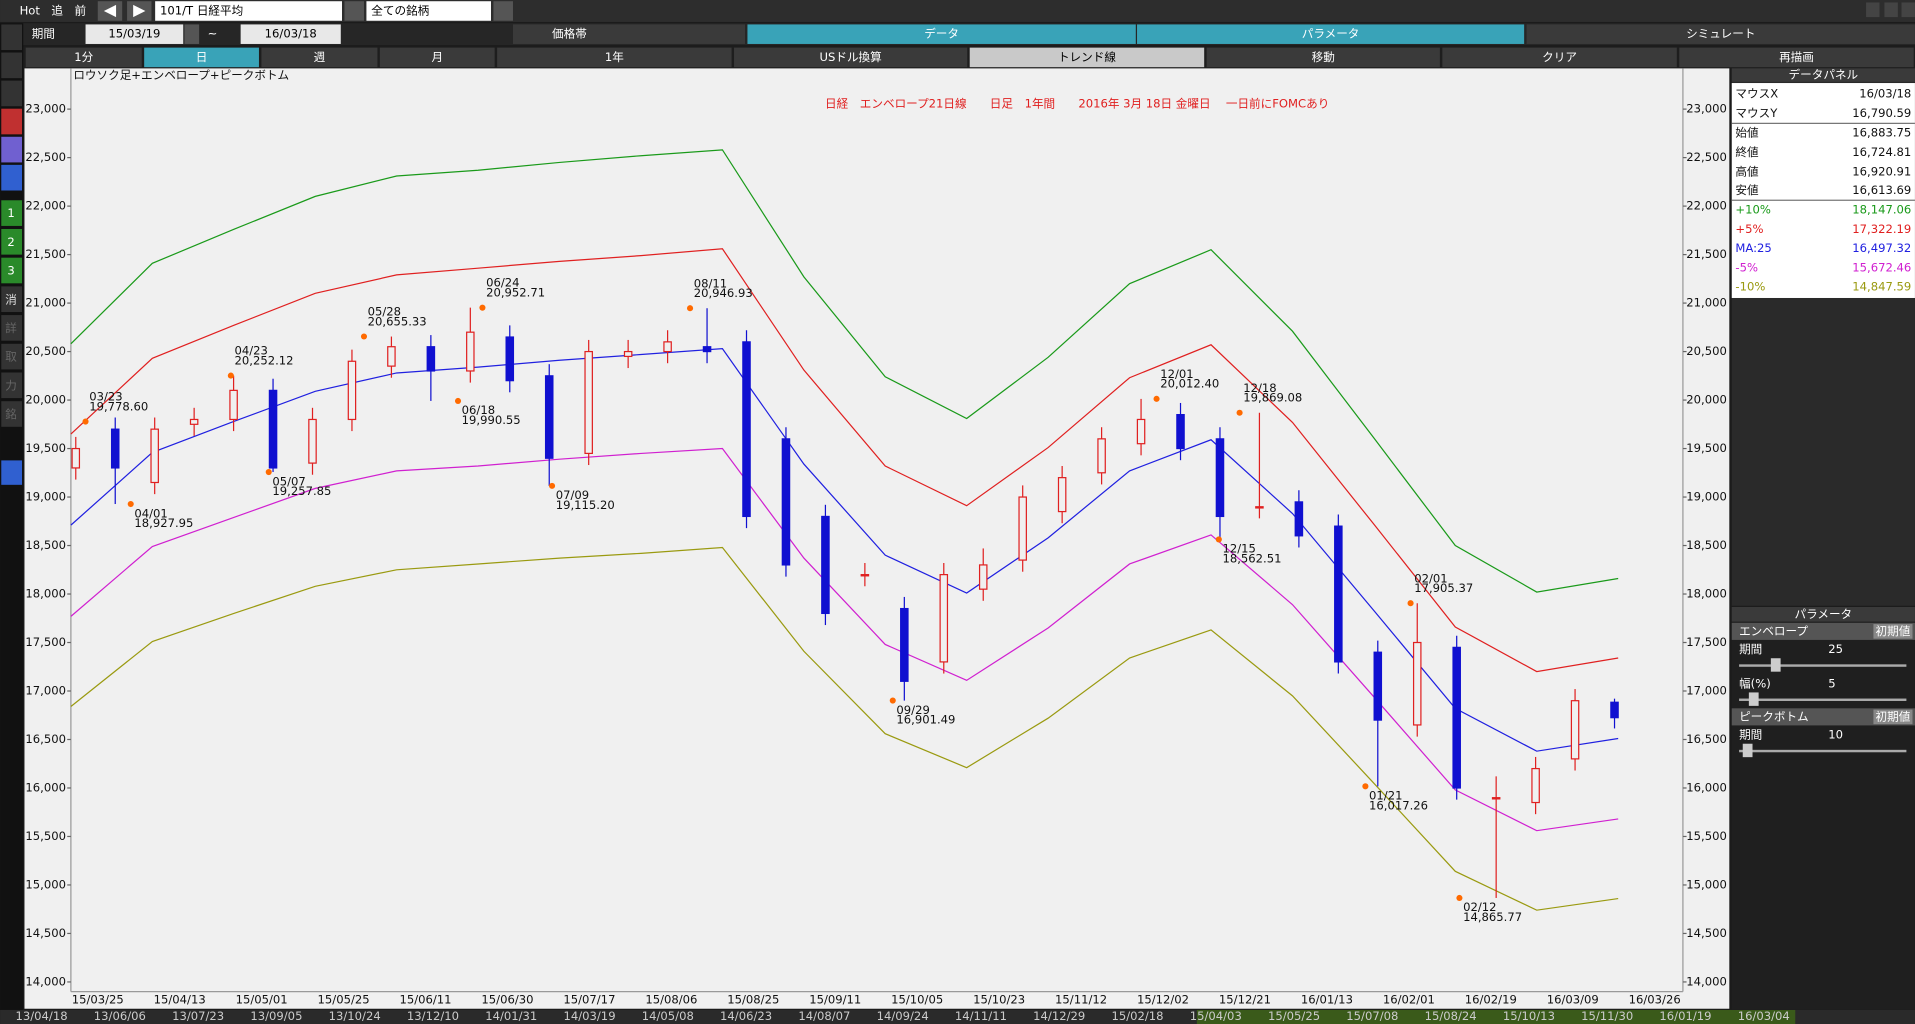 The image size is (1915, 1024). I want to click on tool-label: 銘, so click(11, 414).